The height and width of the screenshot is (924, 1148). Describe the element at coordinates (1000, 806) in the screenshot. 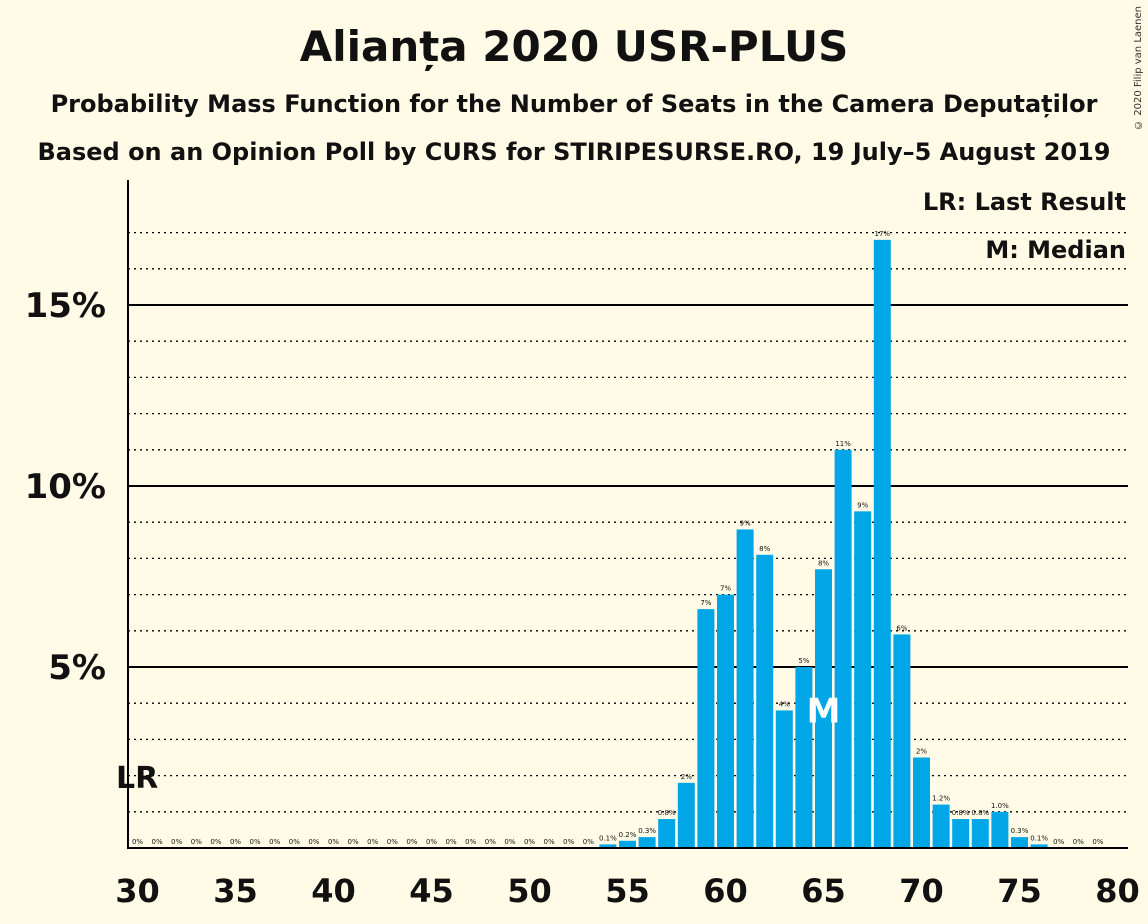

I see `bar-value-label: 1.0%` at that location.